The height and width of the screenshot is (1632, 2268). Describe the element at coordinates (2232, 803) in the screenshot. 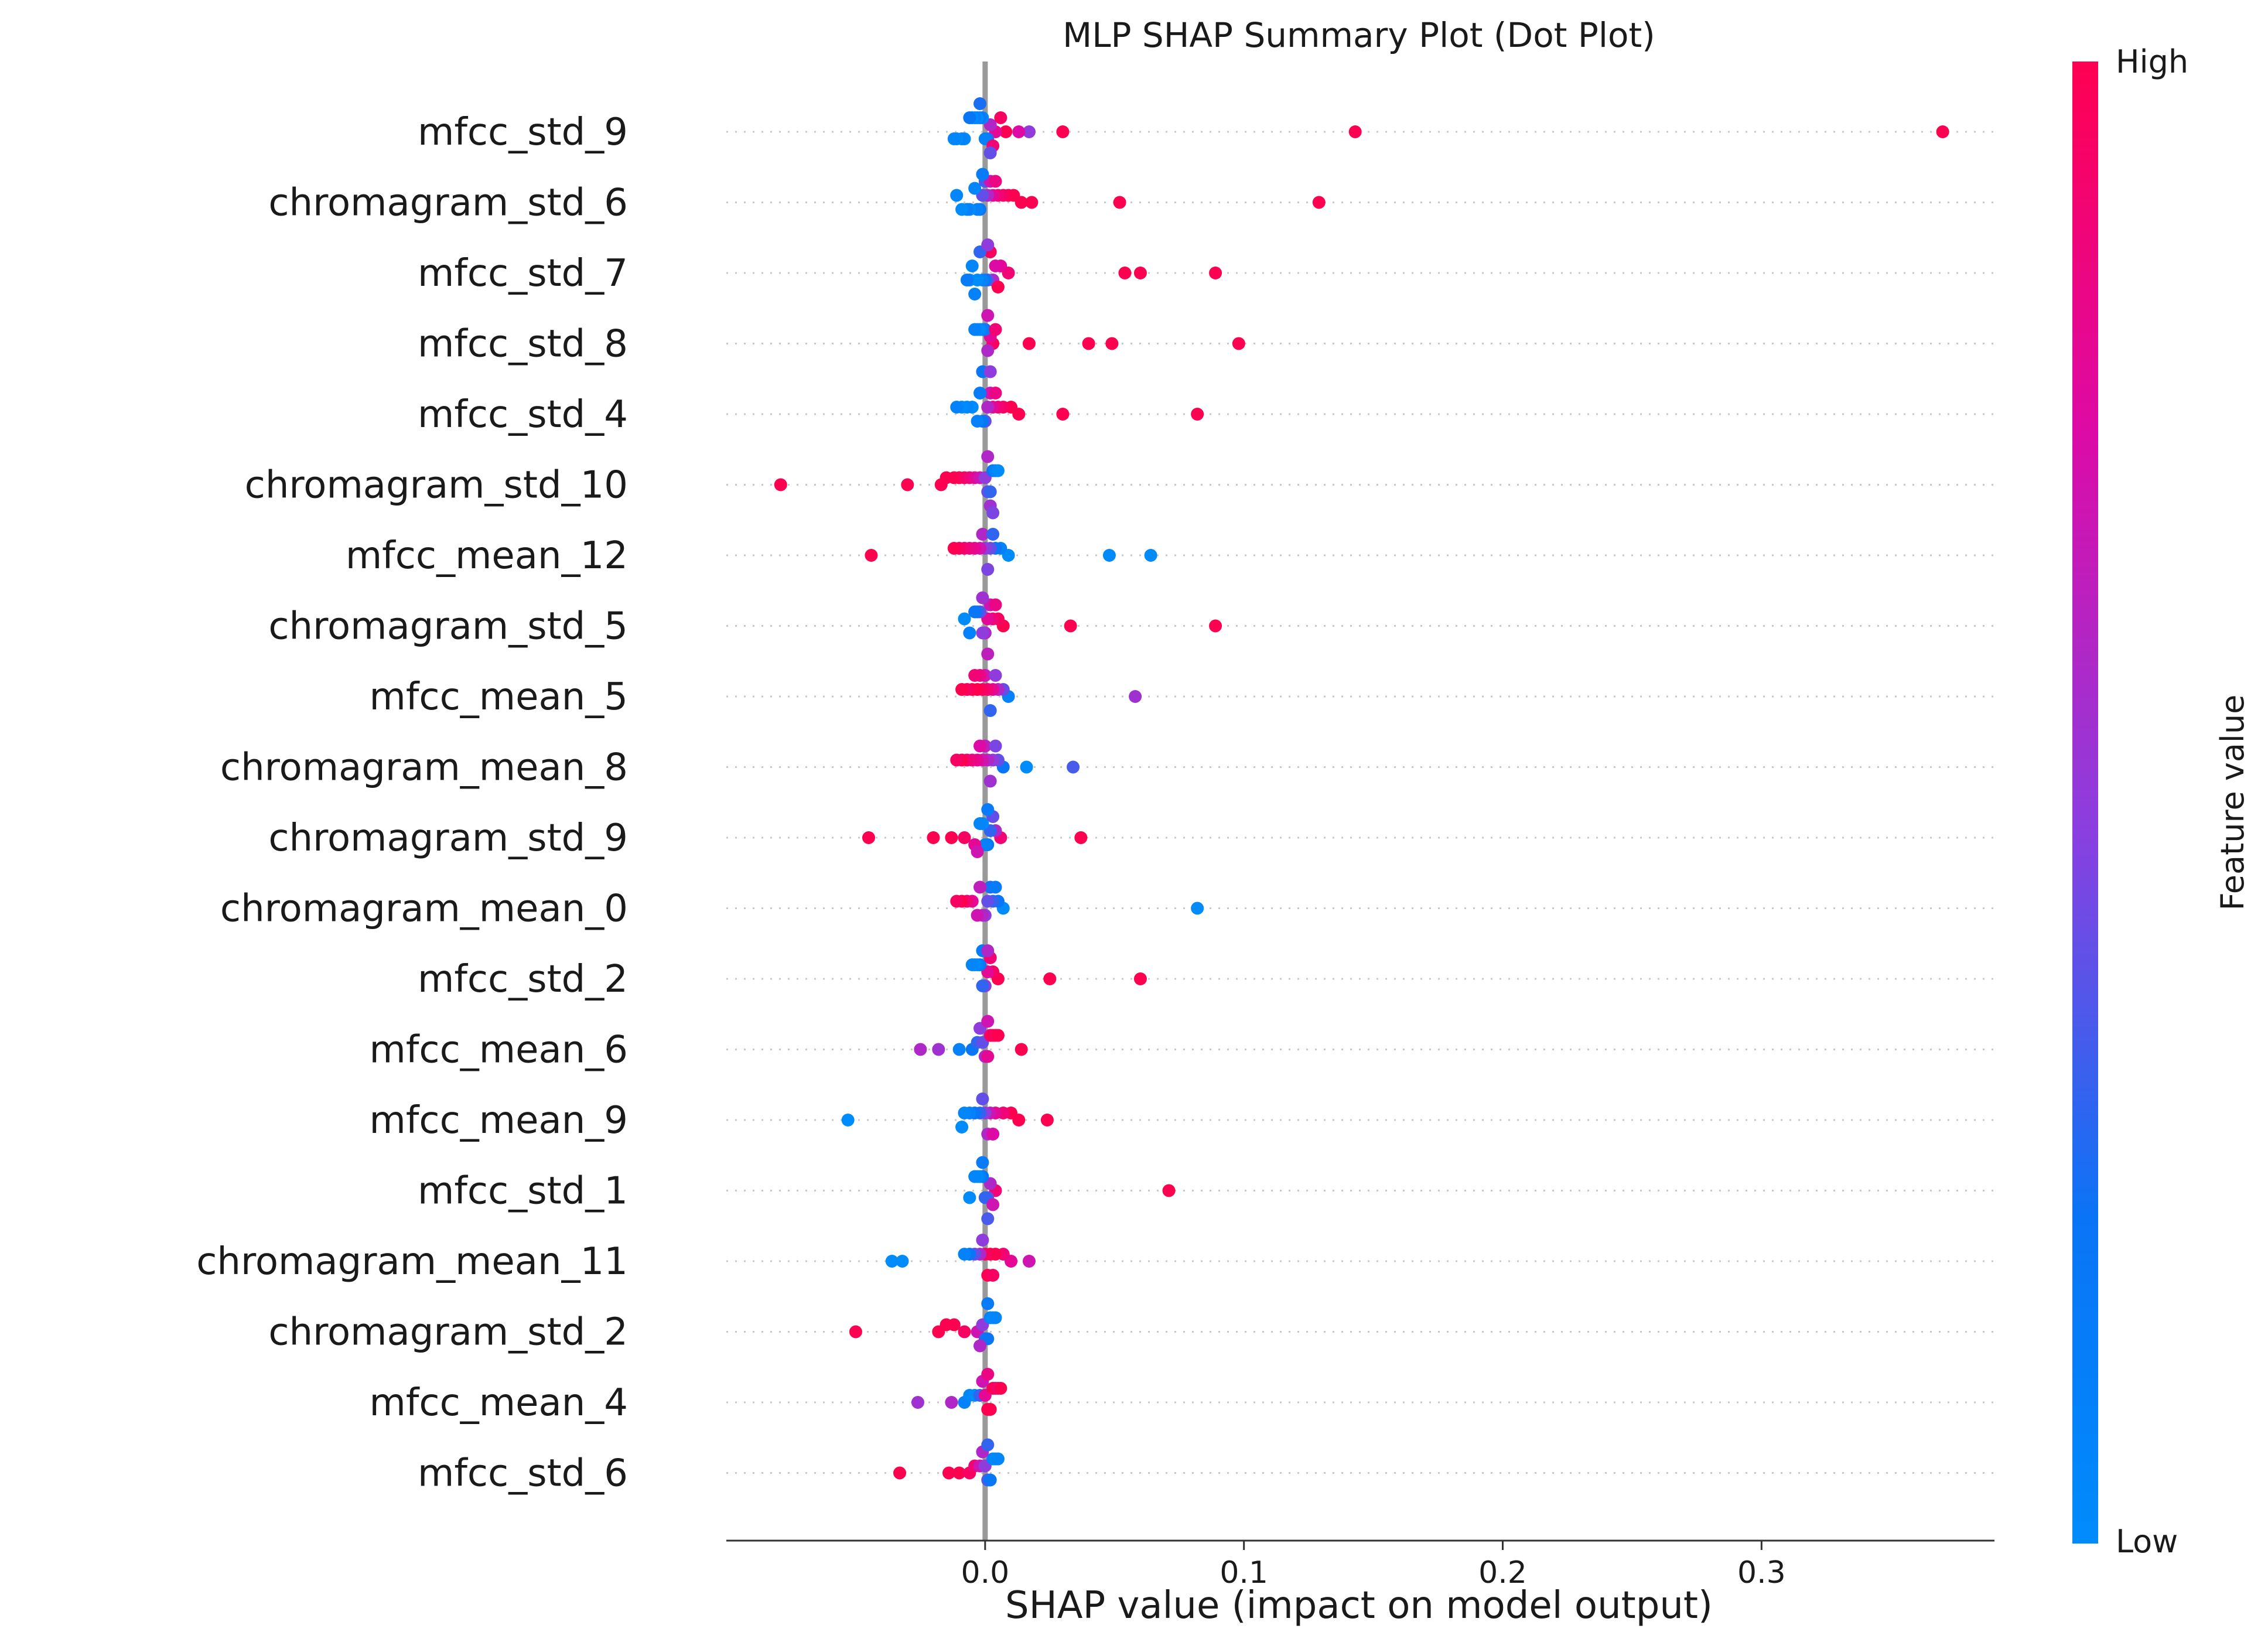

I see `colorbar-title: Feature value` at that location.